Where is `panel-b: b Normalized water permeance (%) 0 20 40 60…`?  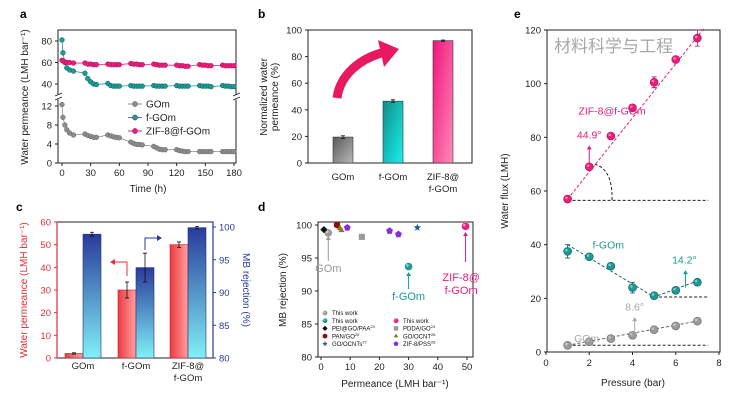 panel-b: b Normalized water permeance (%) 0 20 40 60… is located at coordinates (365, 101).